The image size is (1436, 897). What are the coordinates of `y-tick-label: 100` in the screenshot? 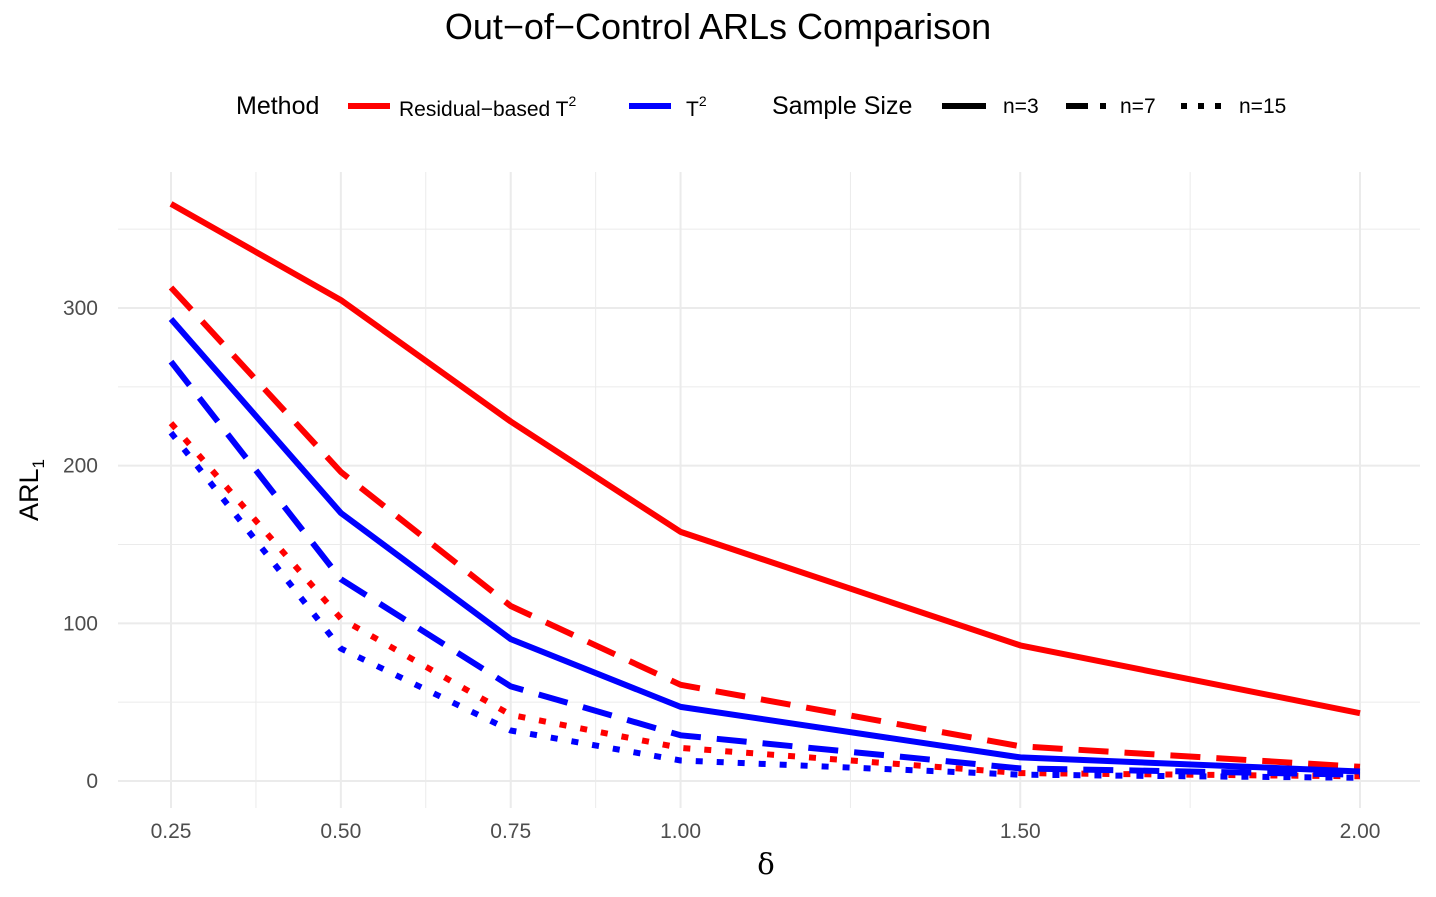 It's located at (80, 623).